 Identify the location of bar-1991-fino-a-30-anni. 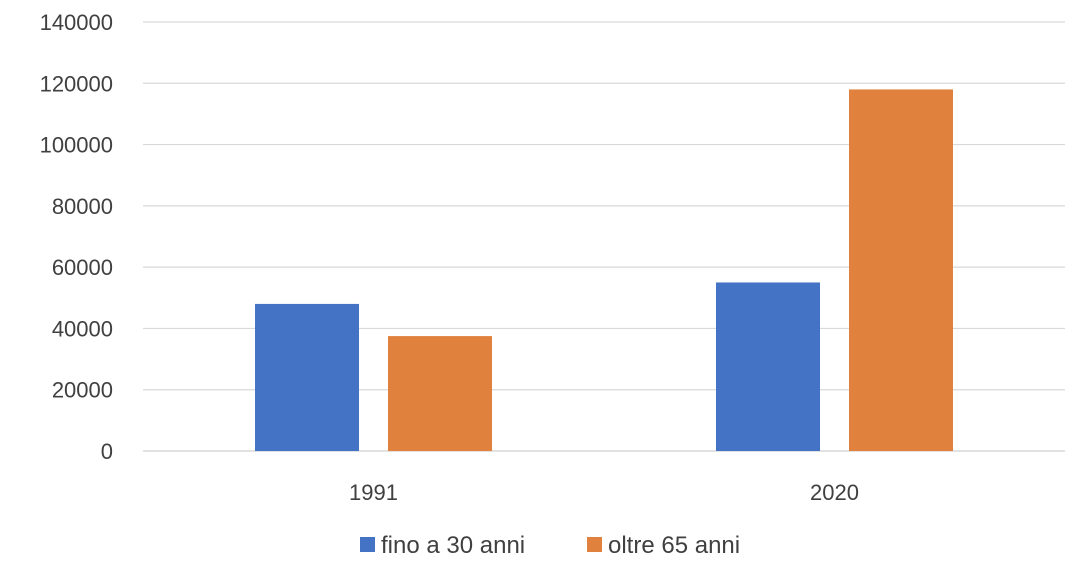
(307, 377).